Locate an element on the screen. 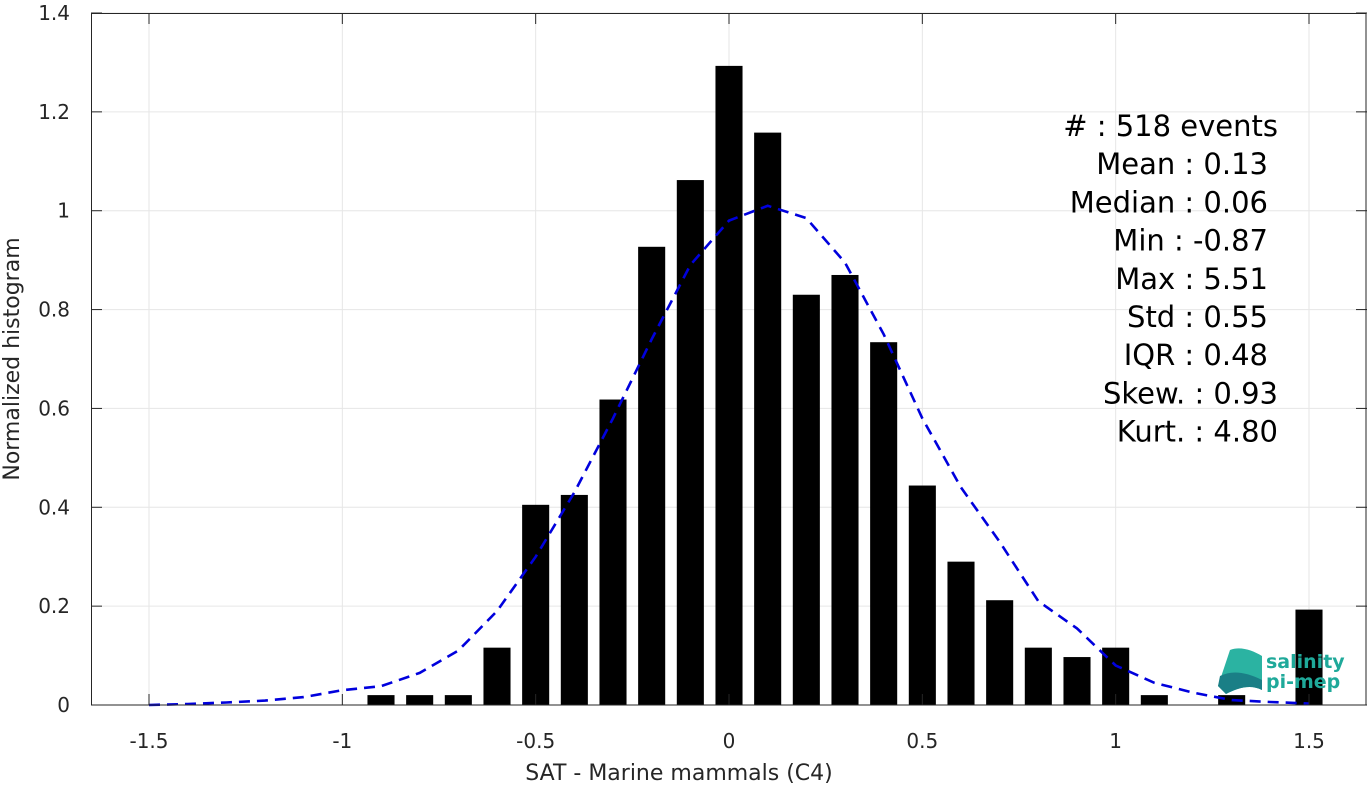  salinity-pimep-logo: salinity pi-mep is located at coordinates (1281, 671).